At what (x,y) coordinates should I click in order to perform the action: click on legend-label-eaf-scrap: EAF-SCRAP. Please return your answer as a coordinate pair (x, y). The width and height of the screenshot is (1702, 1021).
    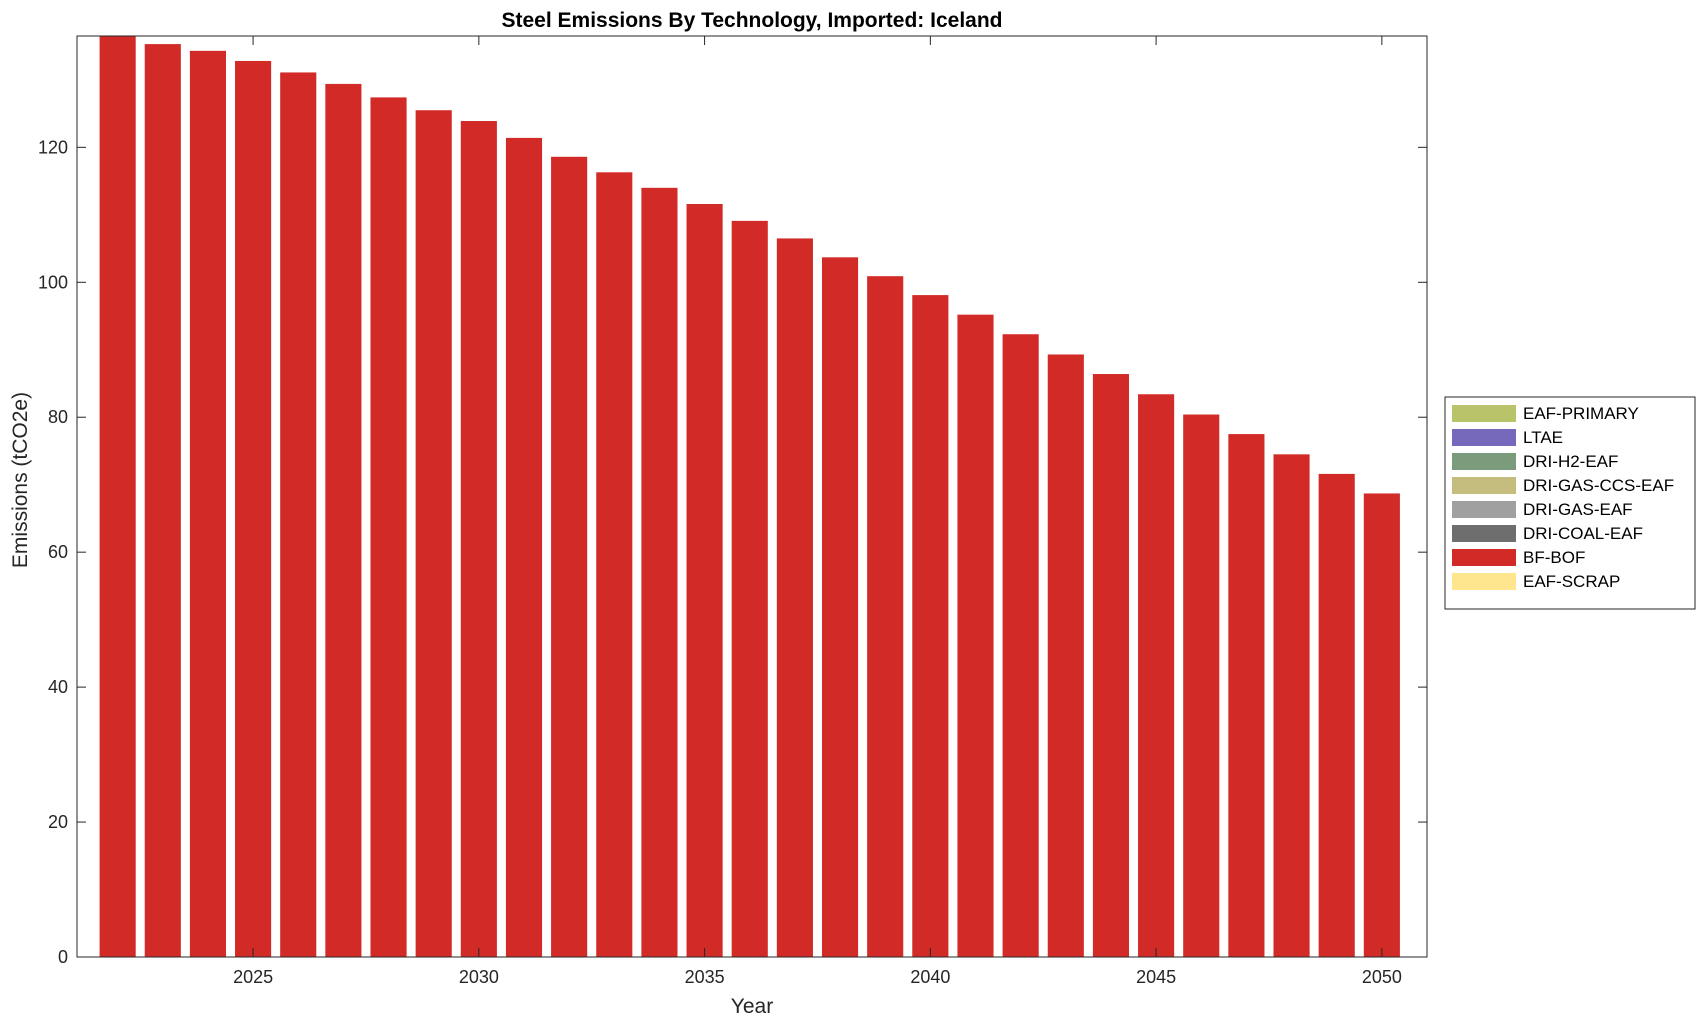
    Looking at the image, I should click on (1571, 581).